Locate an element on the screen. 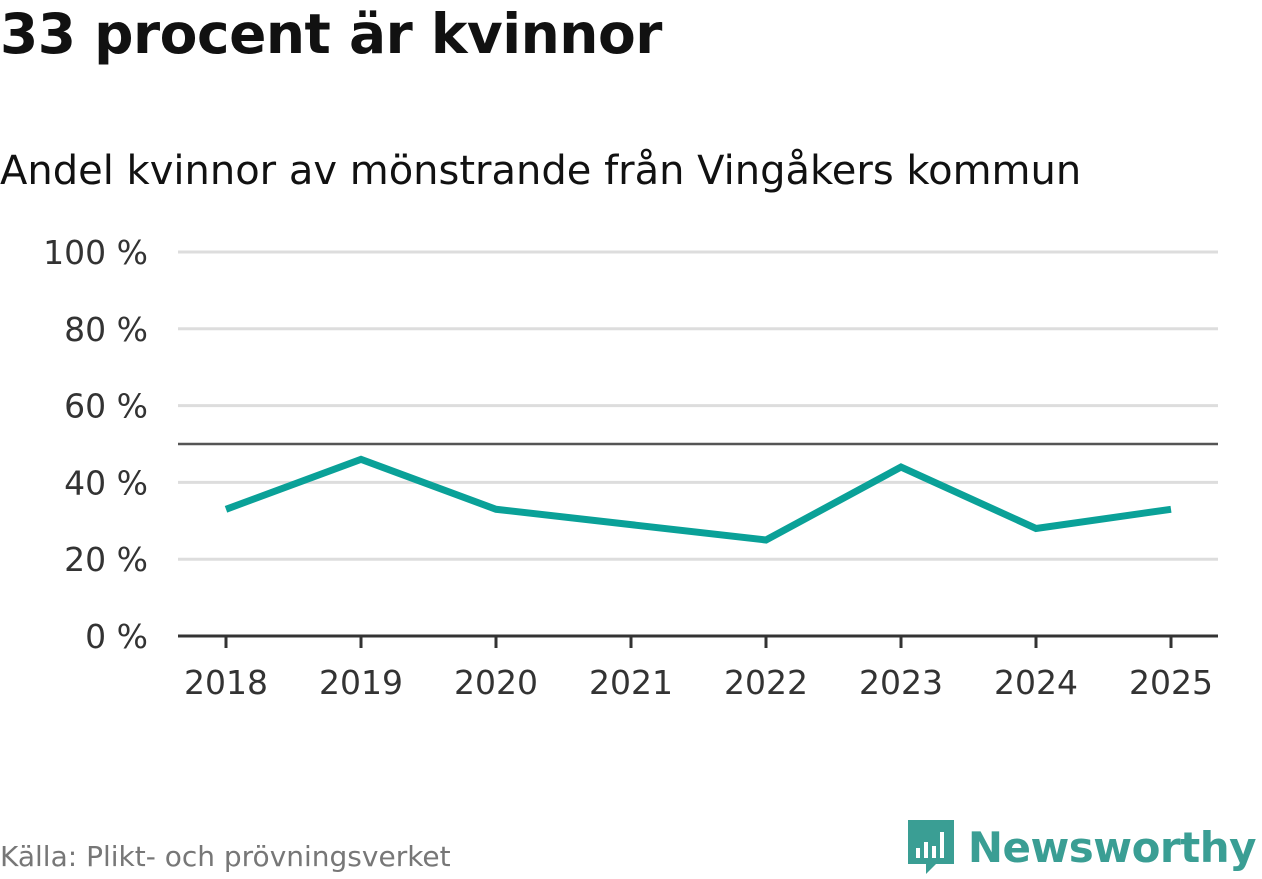  y-tick-label: 100 % is located at coordinates (95, 252).